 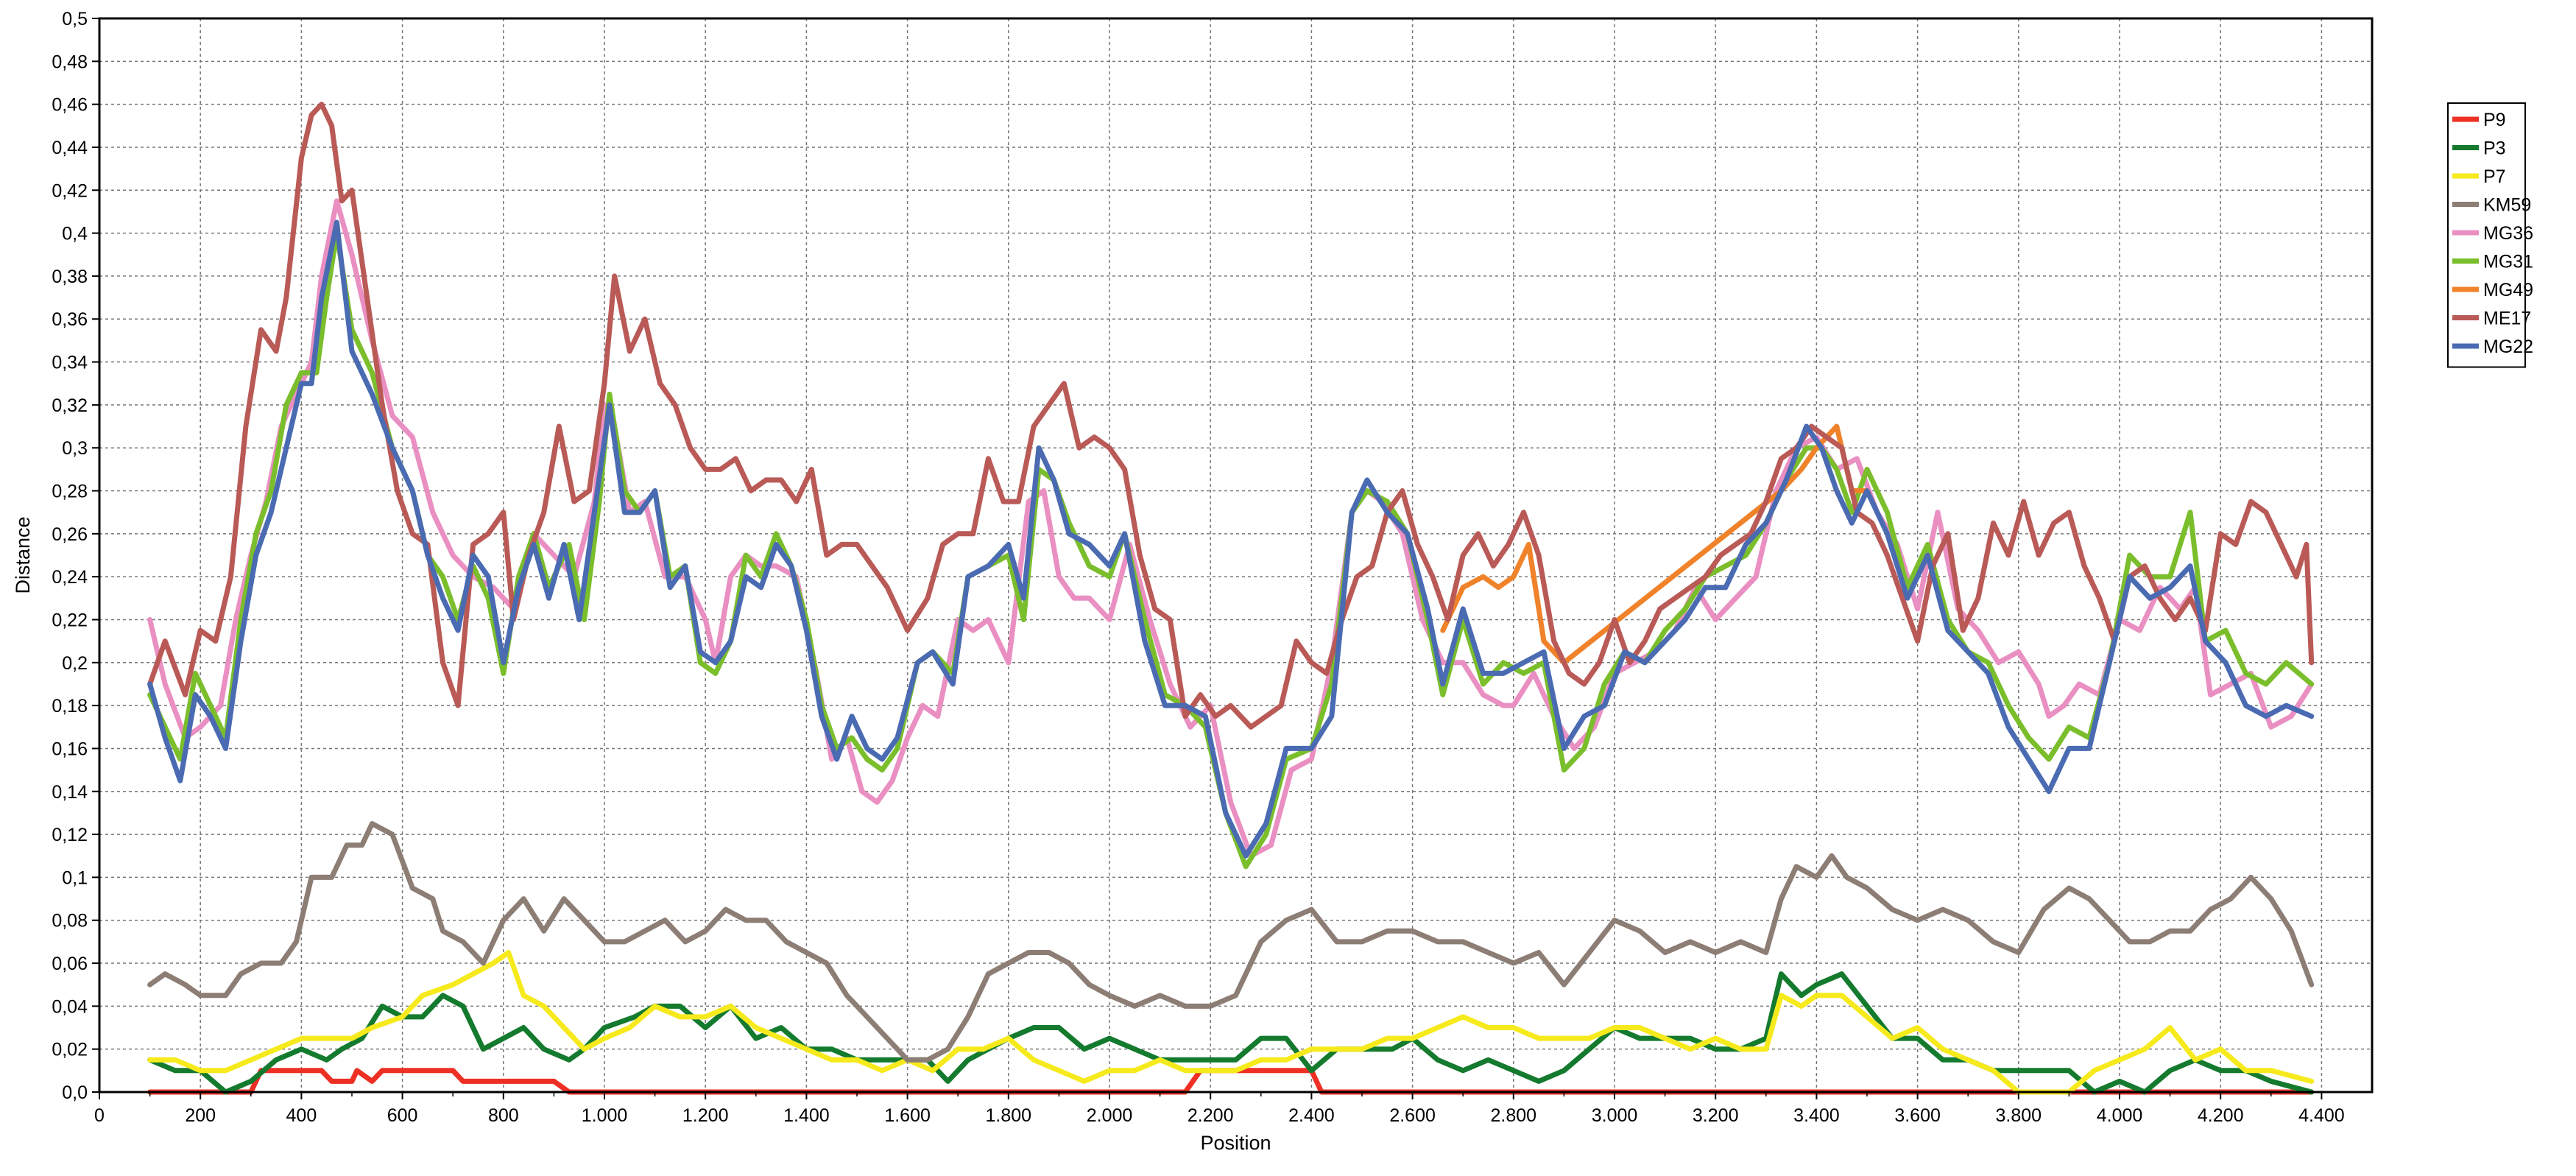 What do you see at coordinates (1110, 1115) in the screenshot?
I see `x-tick-label: 2.000` at bounding box center [1110, 1115].